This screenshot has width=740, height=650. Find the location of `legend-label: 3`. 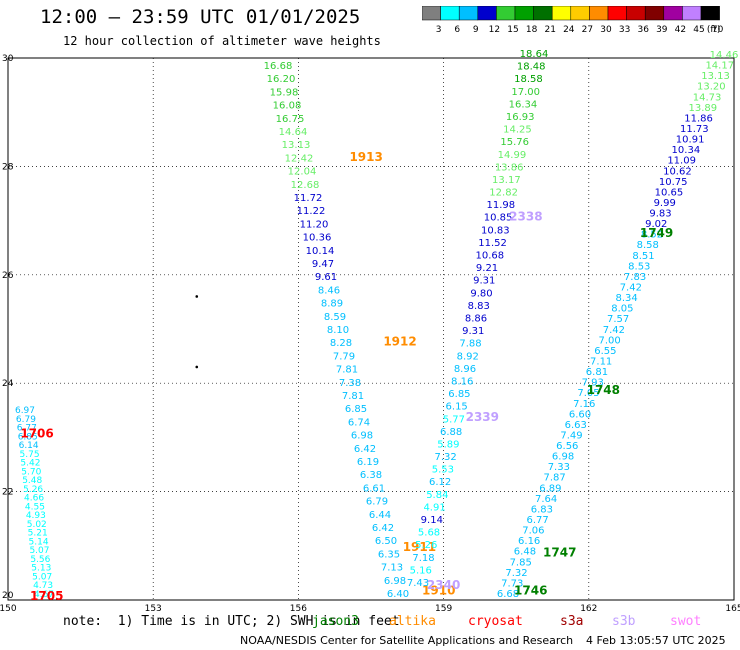

legend-label: 3 is located at coordinates (439, 30).